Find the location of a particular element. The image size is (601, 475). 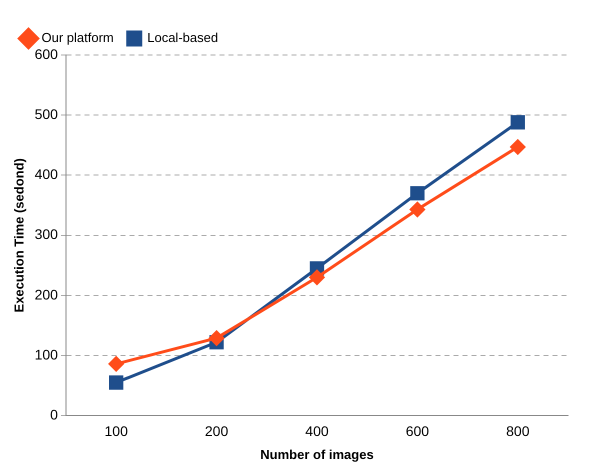

y-tick-label: 0 is located at coordinates (54, 414).